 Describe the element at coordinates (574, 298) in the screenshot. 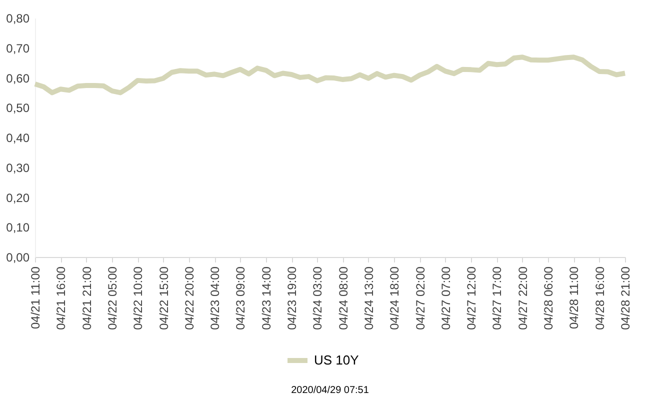

I see `x-tick-label: 04/28 11:00` at that location.